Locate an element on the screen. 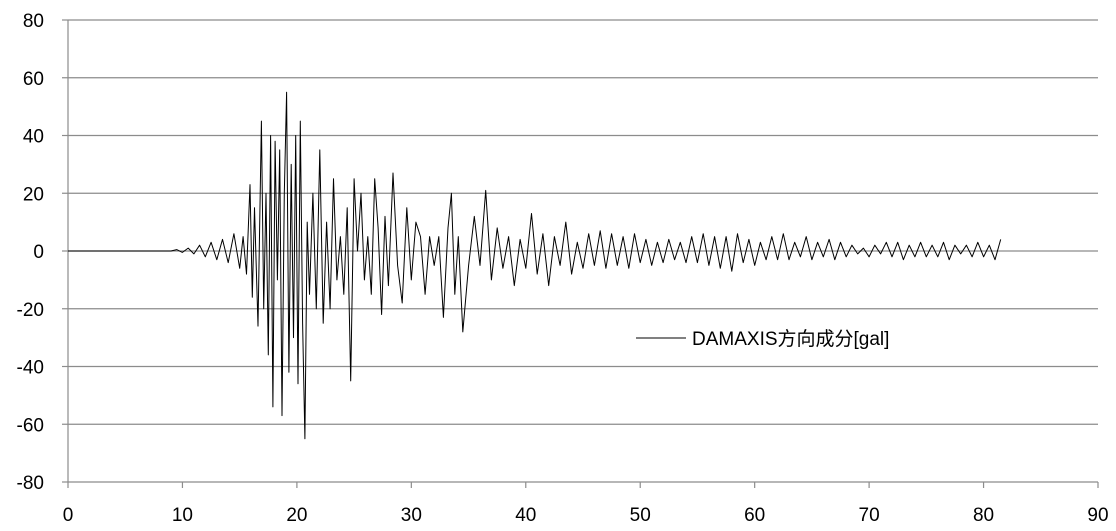 This screenshot has height=531, width=1116. x-tick-label: 20 is located at coordinates (296, 515).